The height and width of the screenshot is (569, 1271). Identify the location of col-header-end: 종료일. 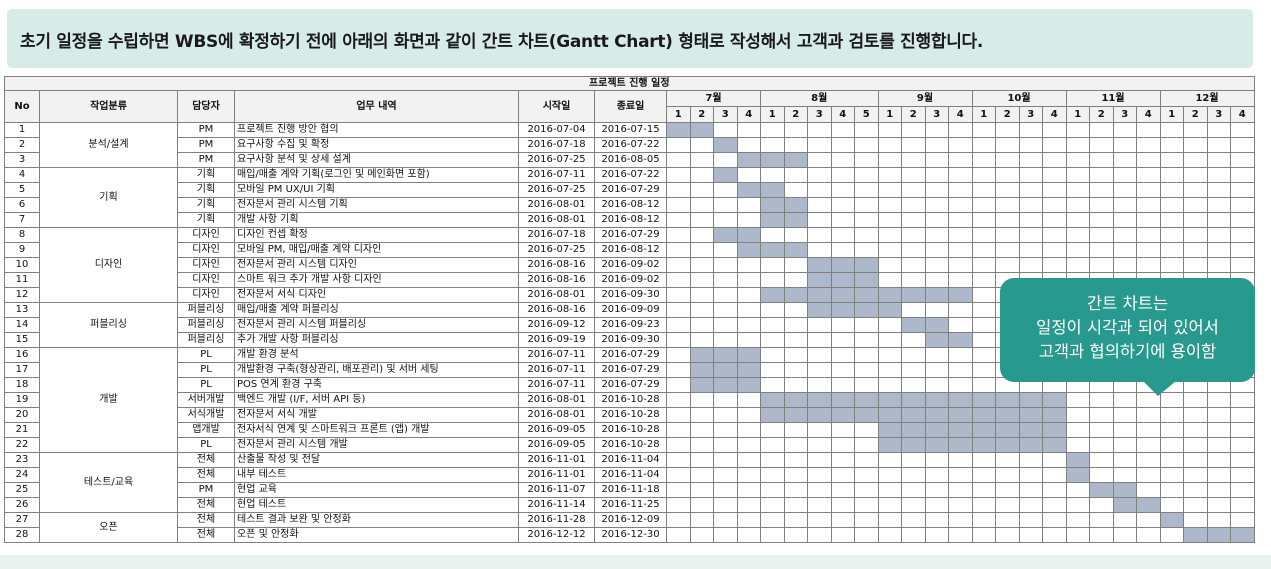
(630, 106).